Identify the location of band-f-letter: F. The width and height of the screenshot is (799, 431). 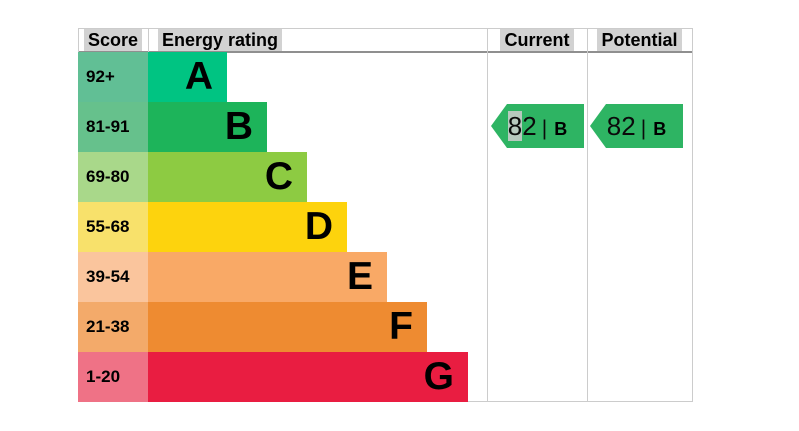
(401, 326).